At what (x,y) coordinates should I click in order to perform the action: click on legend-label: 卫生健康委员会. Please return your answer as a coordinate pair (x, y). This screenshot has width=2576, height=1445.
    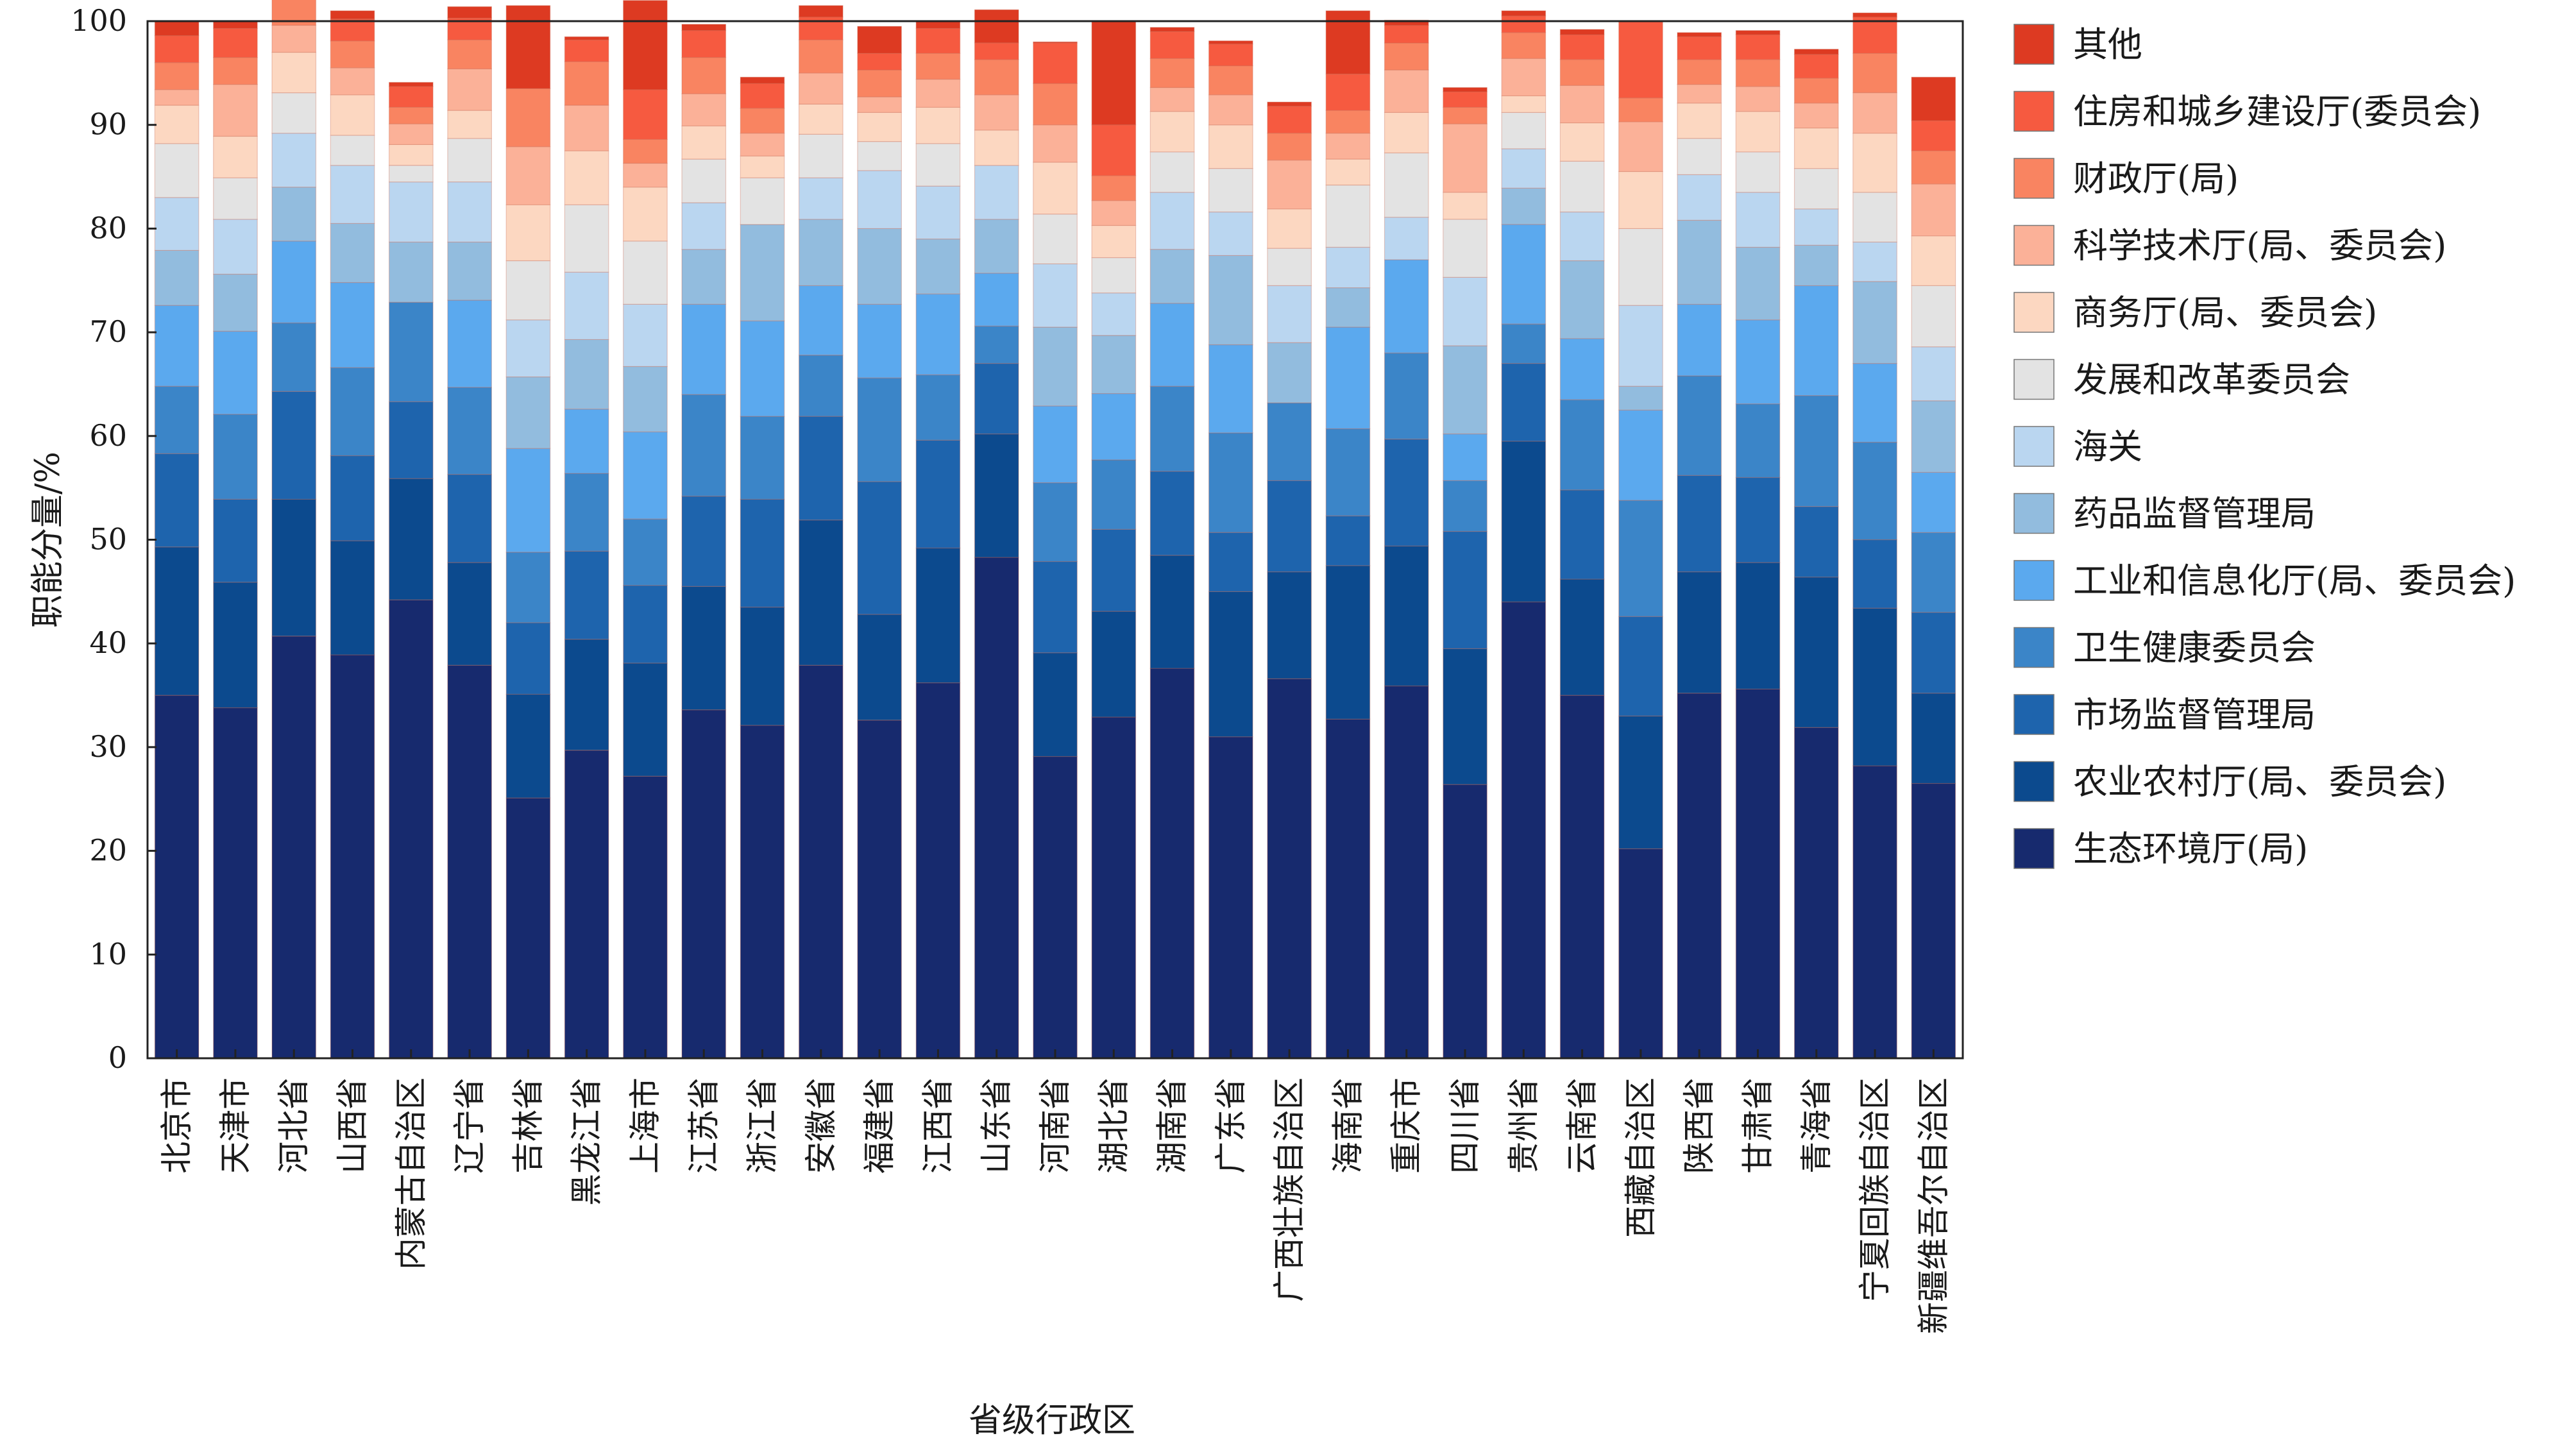
    Looking at the image, I should click on (2194, 648).